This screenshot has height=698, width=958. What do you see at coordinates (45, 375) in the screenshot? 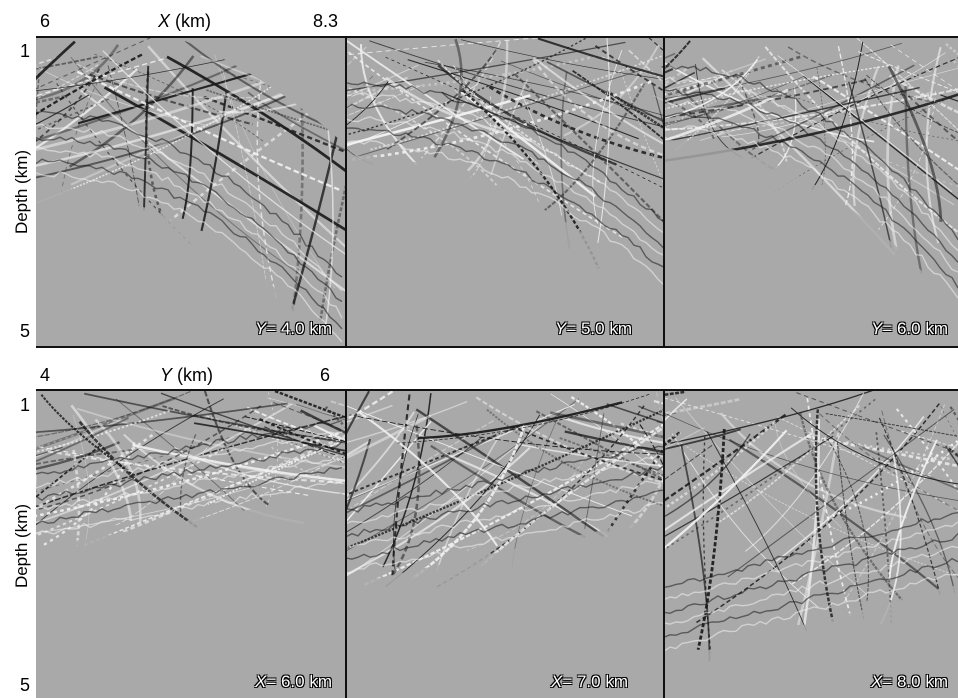
I see `bottom-x-min-label: 4` at bounding box center [45, 375].